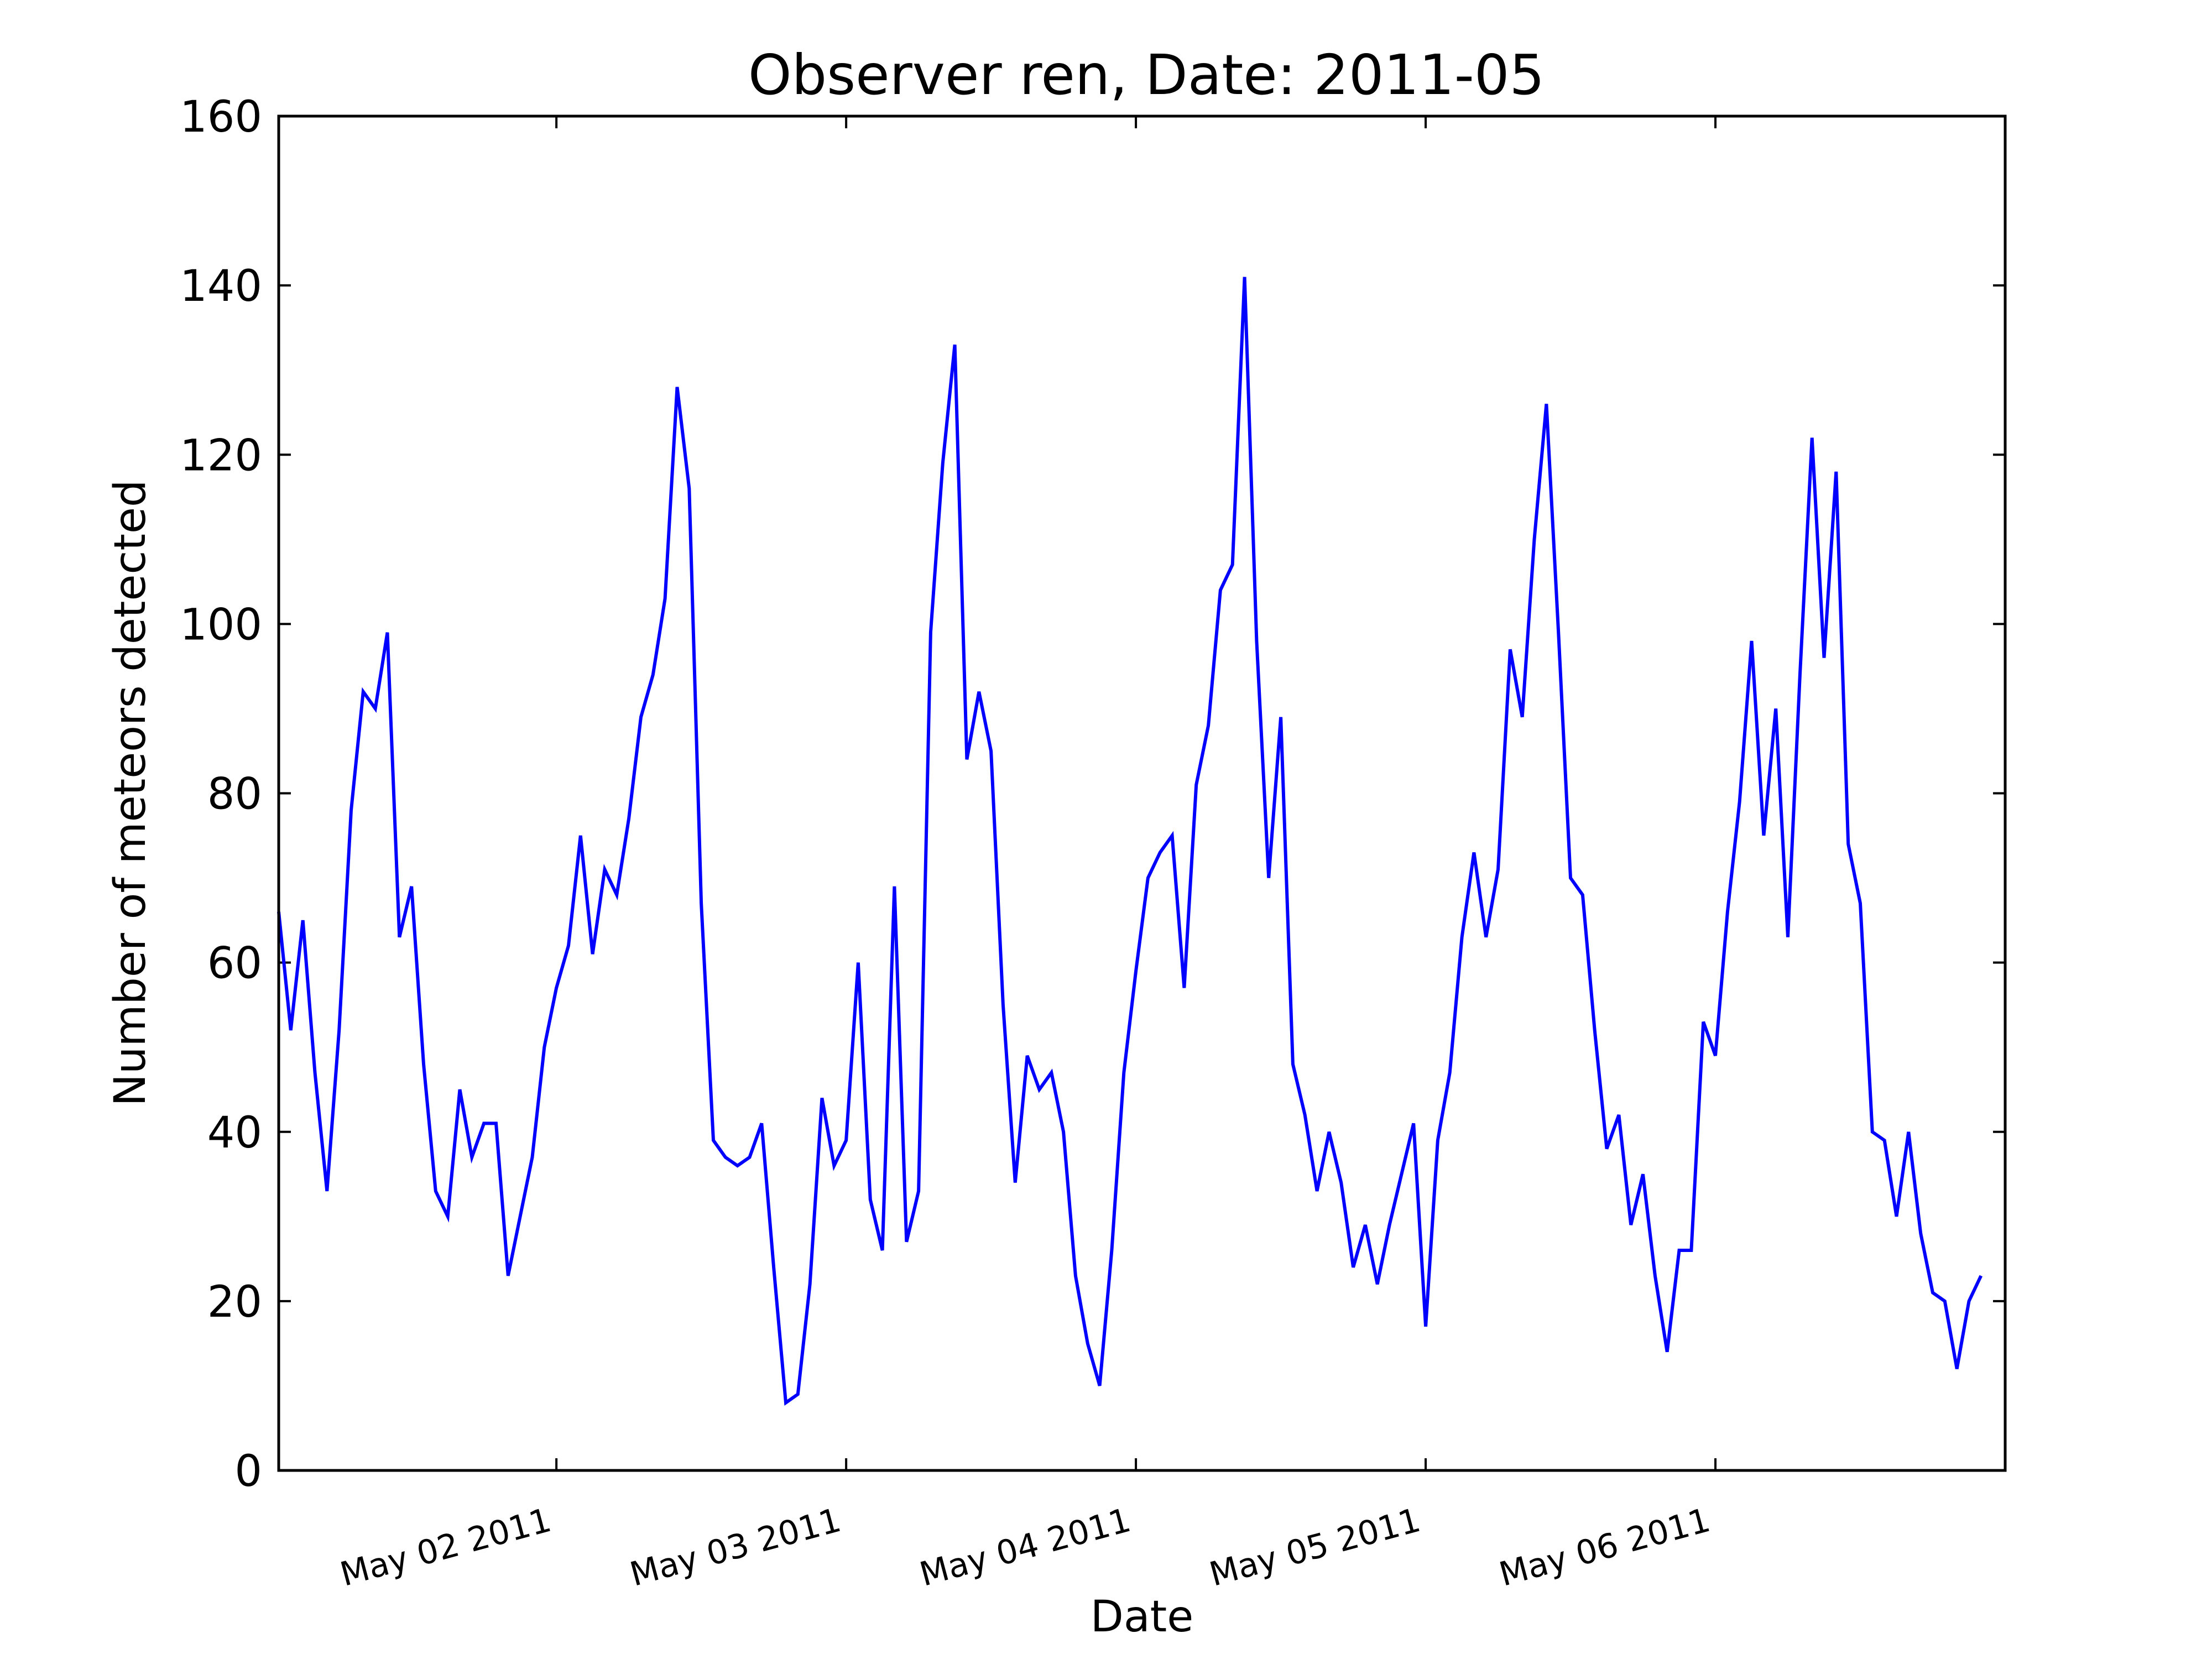 Image resolution: width=2212 pixels, height=1659 pixels. I want to click on chart-title: Observer ren, Date: 2011-05, so click(1146, 75).